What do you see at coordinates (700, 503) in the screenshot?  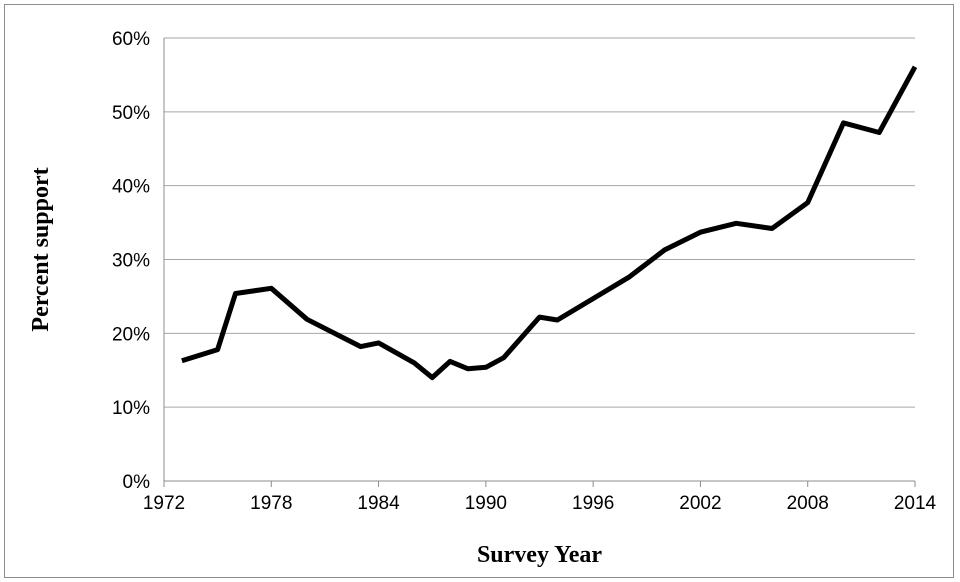 I see `x-tick-label: 2002` at bounding box center [700, 503].